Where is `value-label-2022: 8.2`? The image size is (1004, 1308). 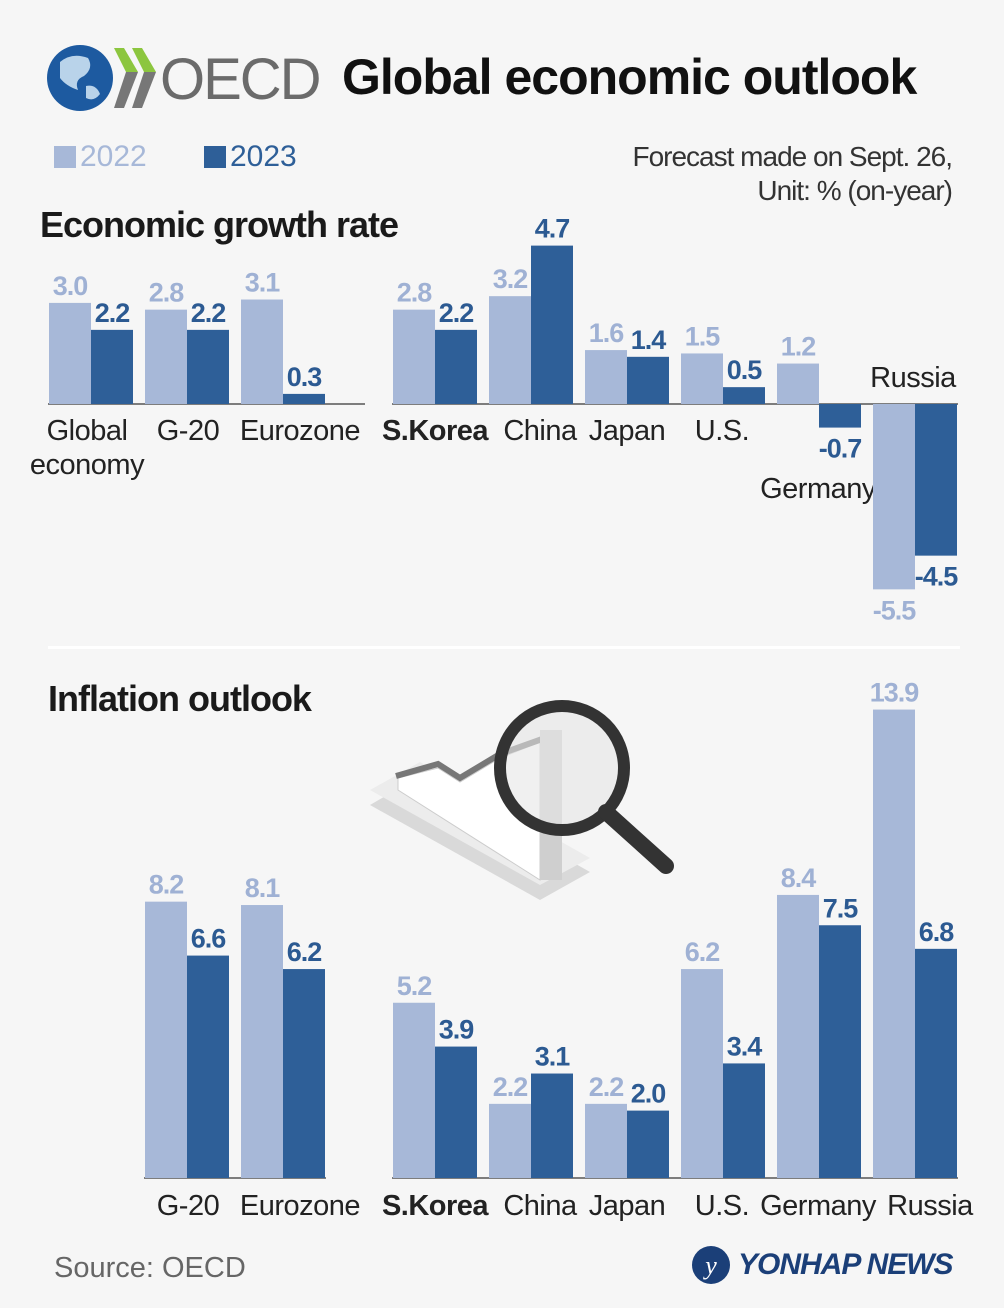
value-label-2022: 8.2 is located at coordinates (166, 885).